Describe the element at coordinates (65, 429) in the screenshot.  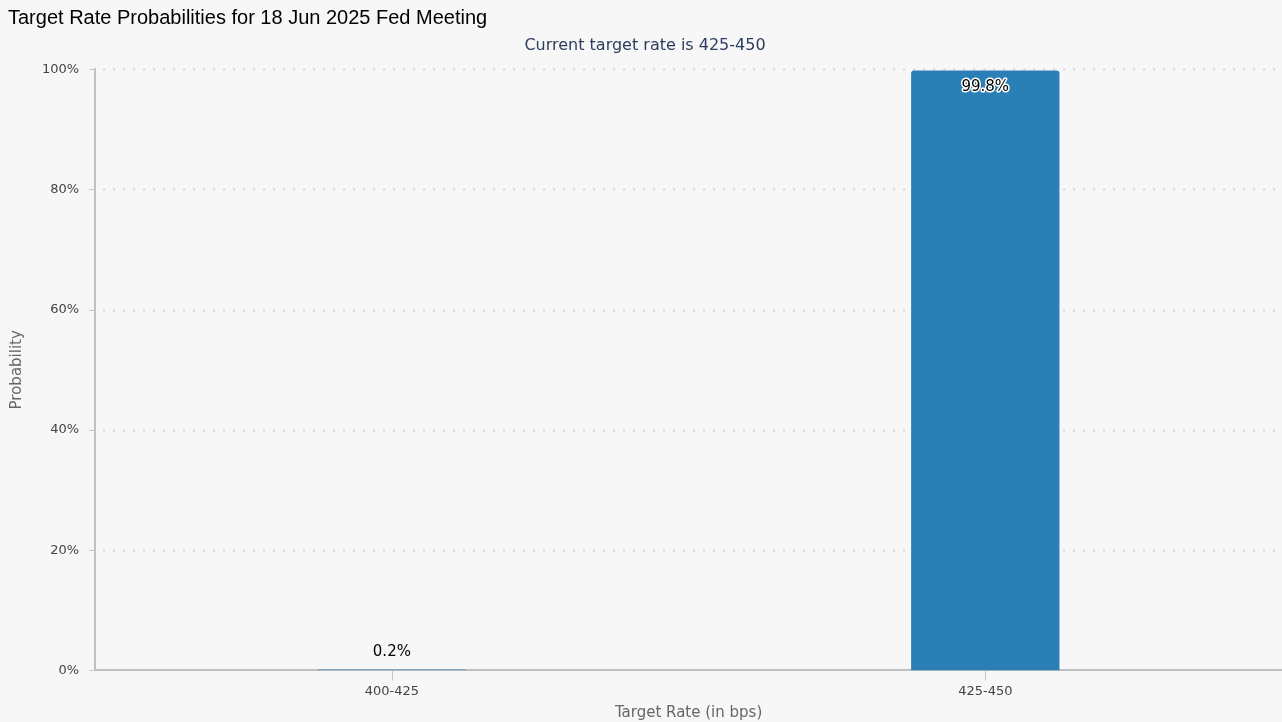
I see `y-tick-label: 40%` at that location.